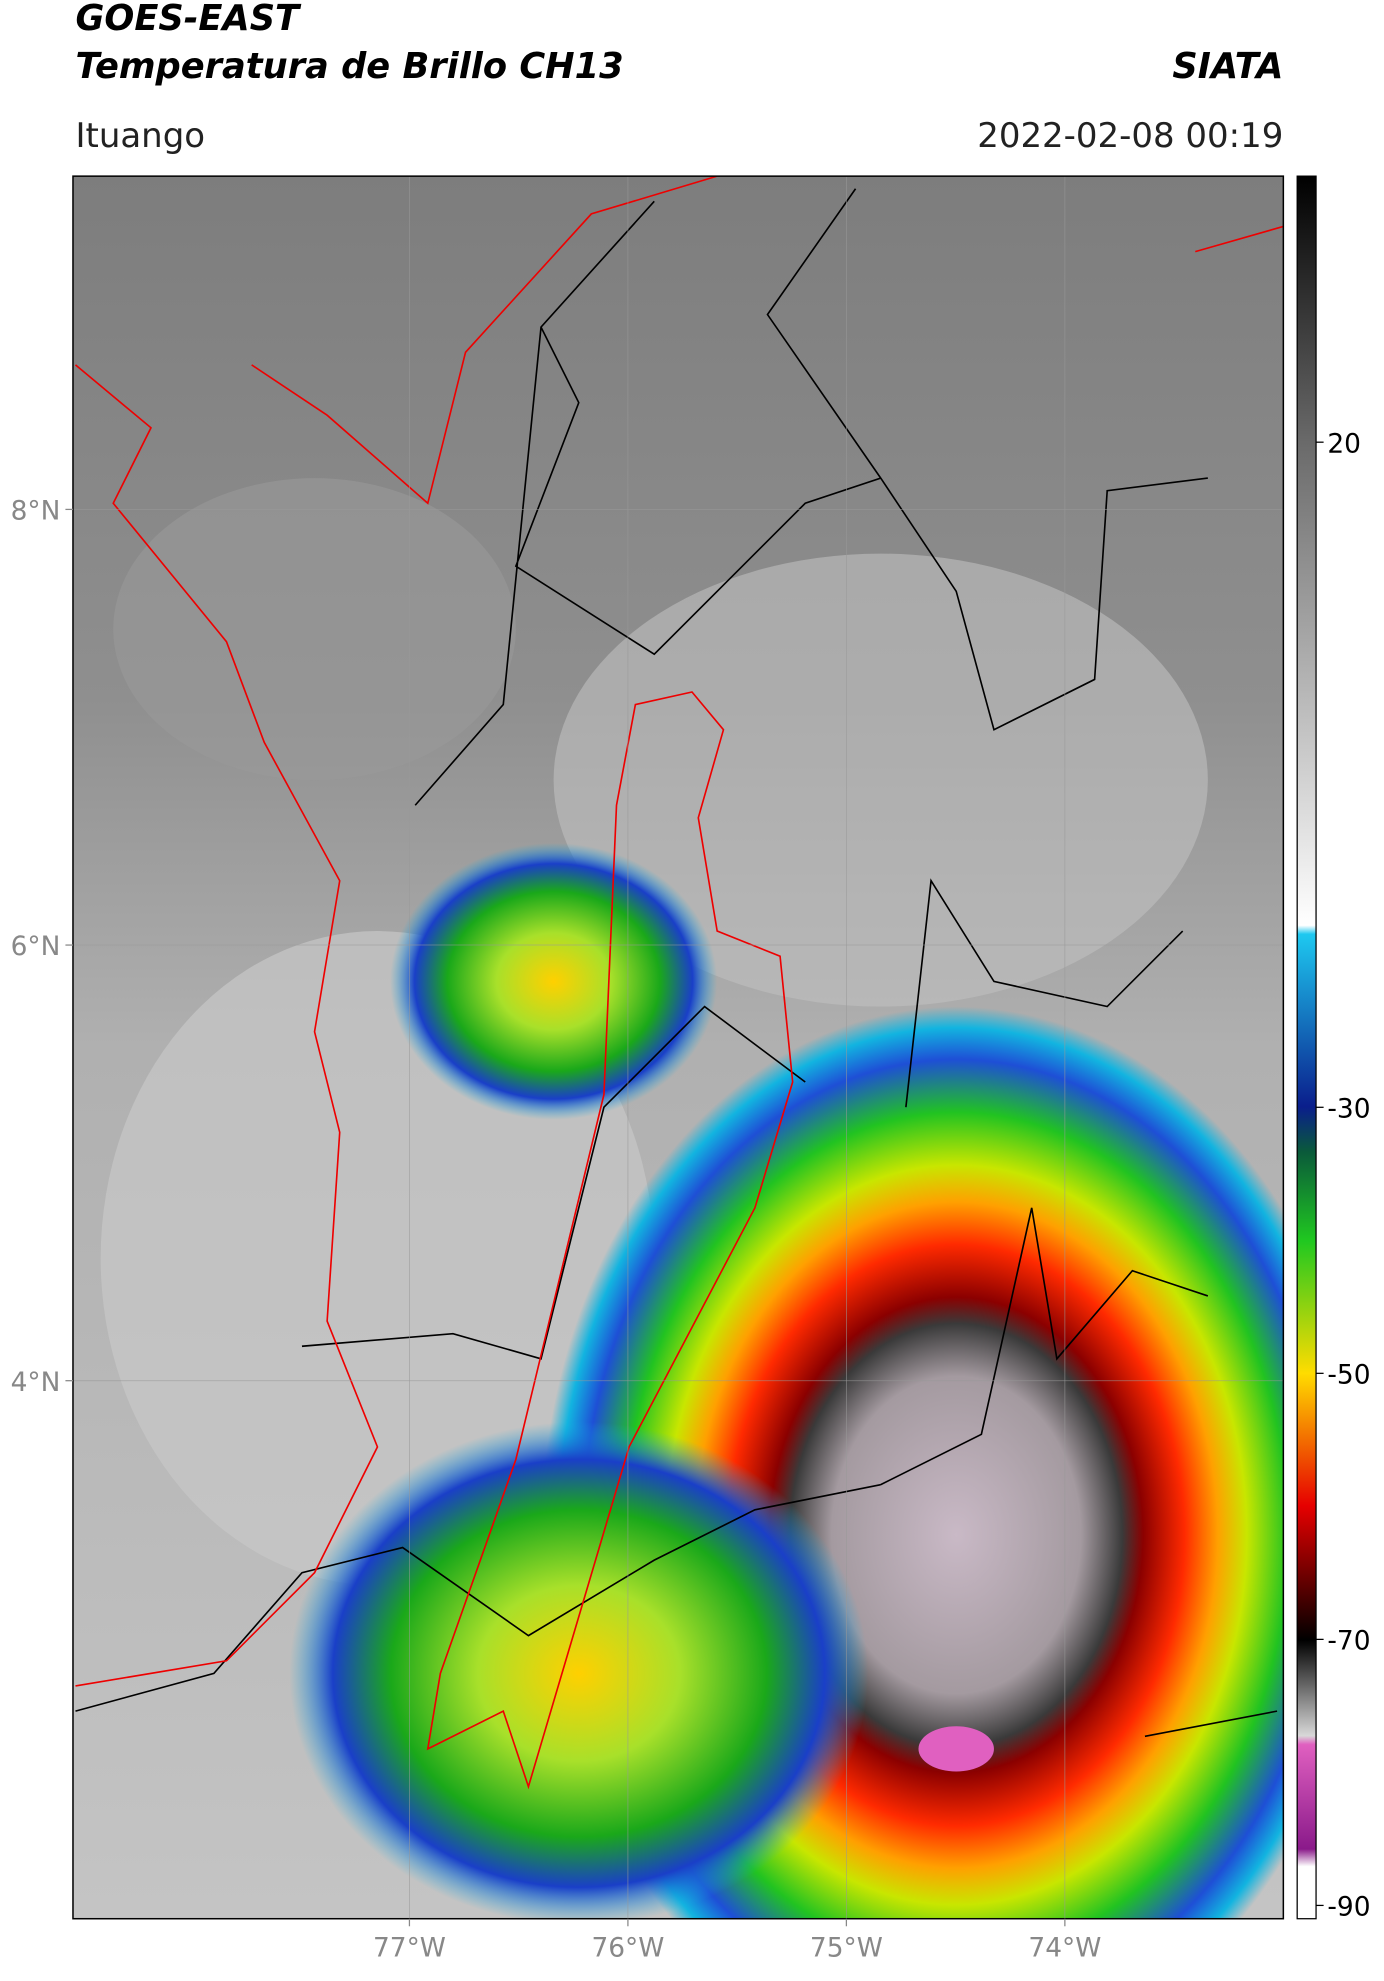 This screenshot has width=1384, height=1981. What do you see at coordinates (188, 19) in the screenshot?
I see `title: GOES-EAST` at bounding box center [188, 19].